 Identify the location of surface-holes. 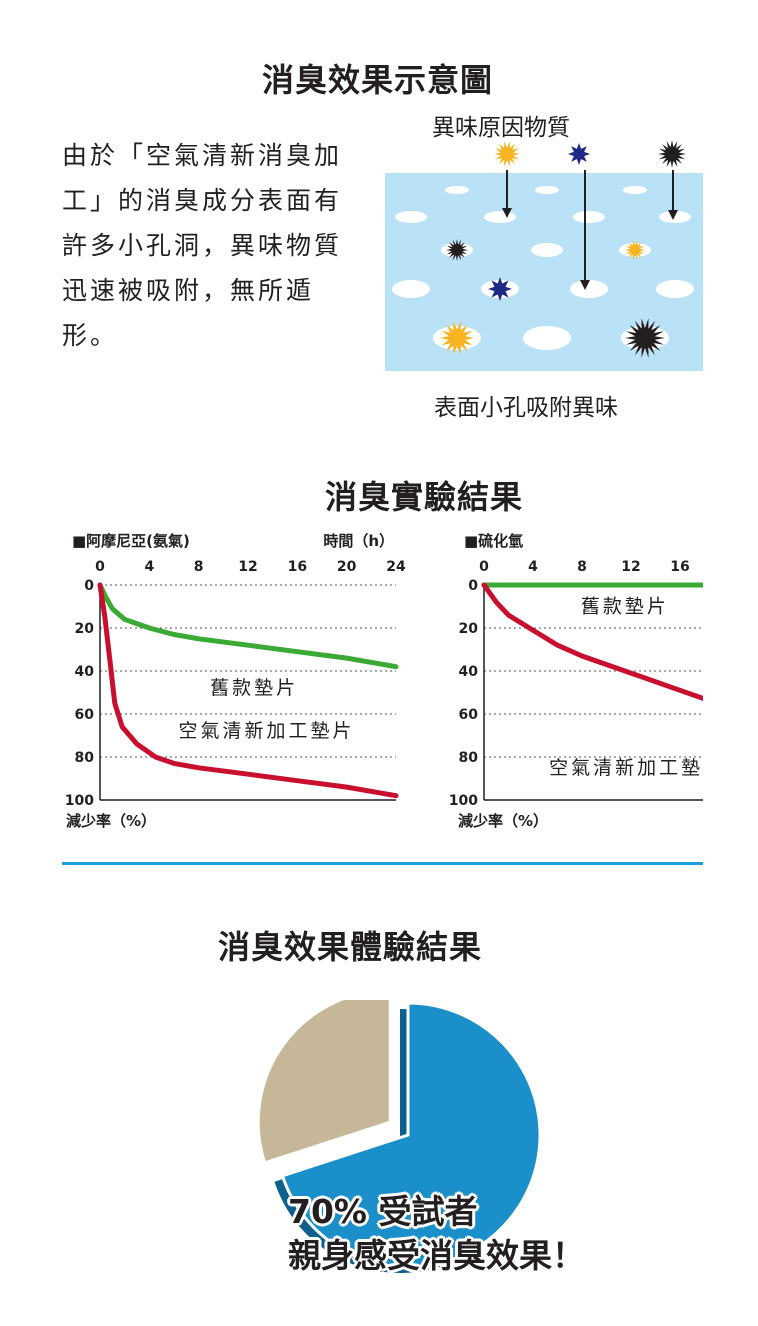
(543, 268).